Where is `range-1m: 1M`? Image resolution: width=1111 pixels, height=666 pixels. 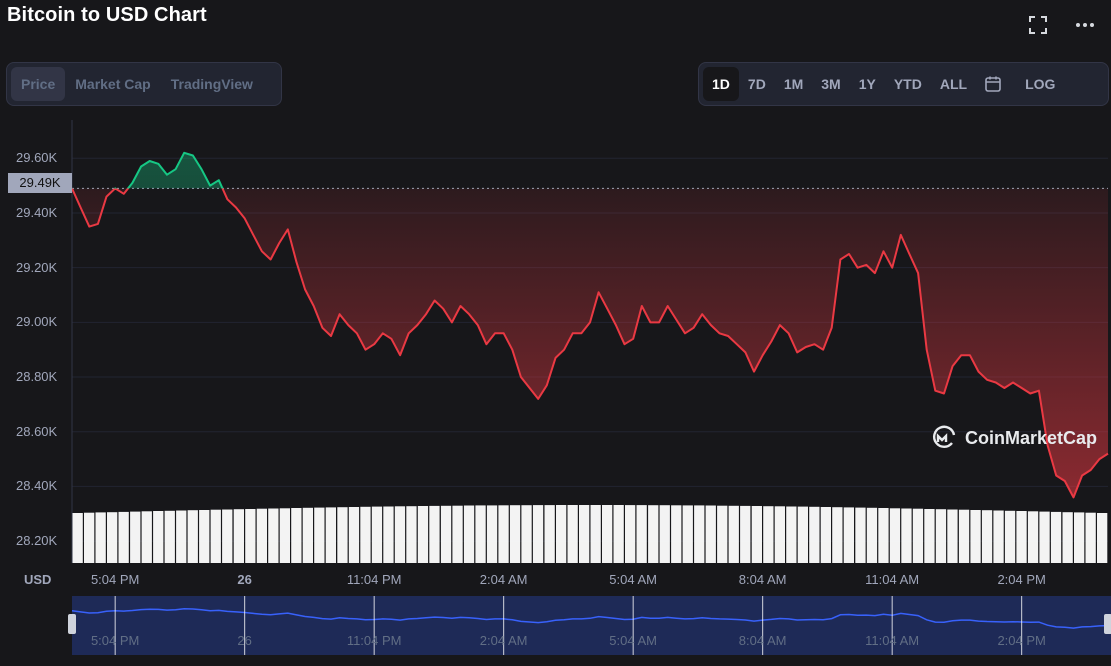
range-1m: 1M is located at coordinates (793, 84).